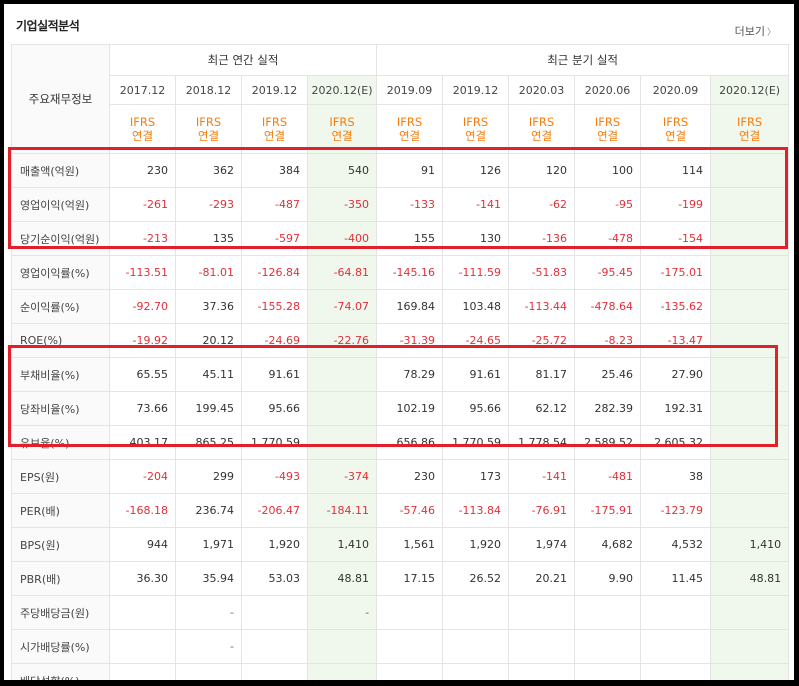 The image size is (799, 686). Describe the element at coordinates (542, 408) in the screenshot. I see `table-cell: 62.12` at that location.